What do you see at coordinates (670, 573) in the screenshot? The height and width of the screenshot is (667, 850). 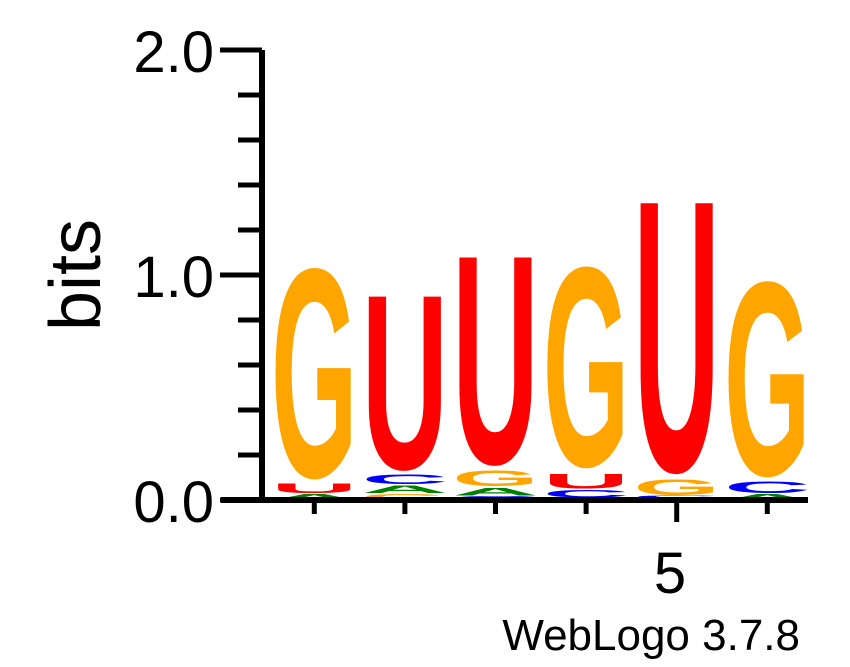 I see `x-tick-label: 5` at bounding box center [670, 573].